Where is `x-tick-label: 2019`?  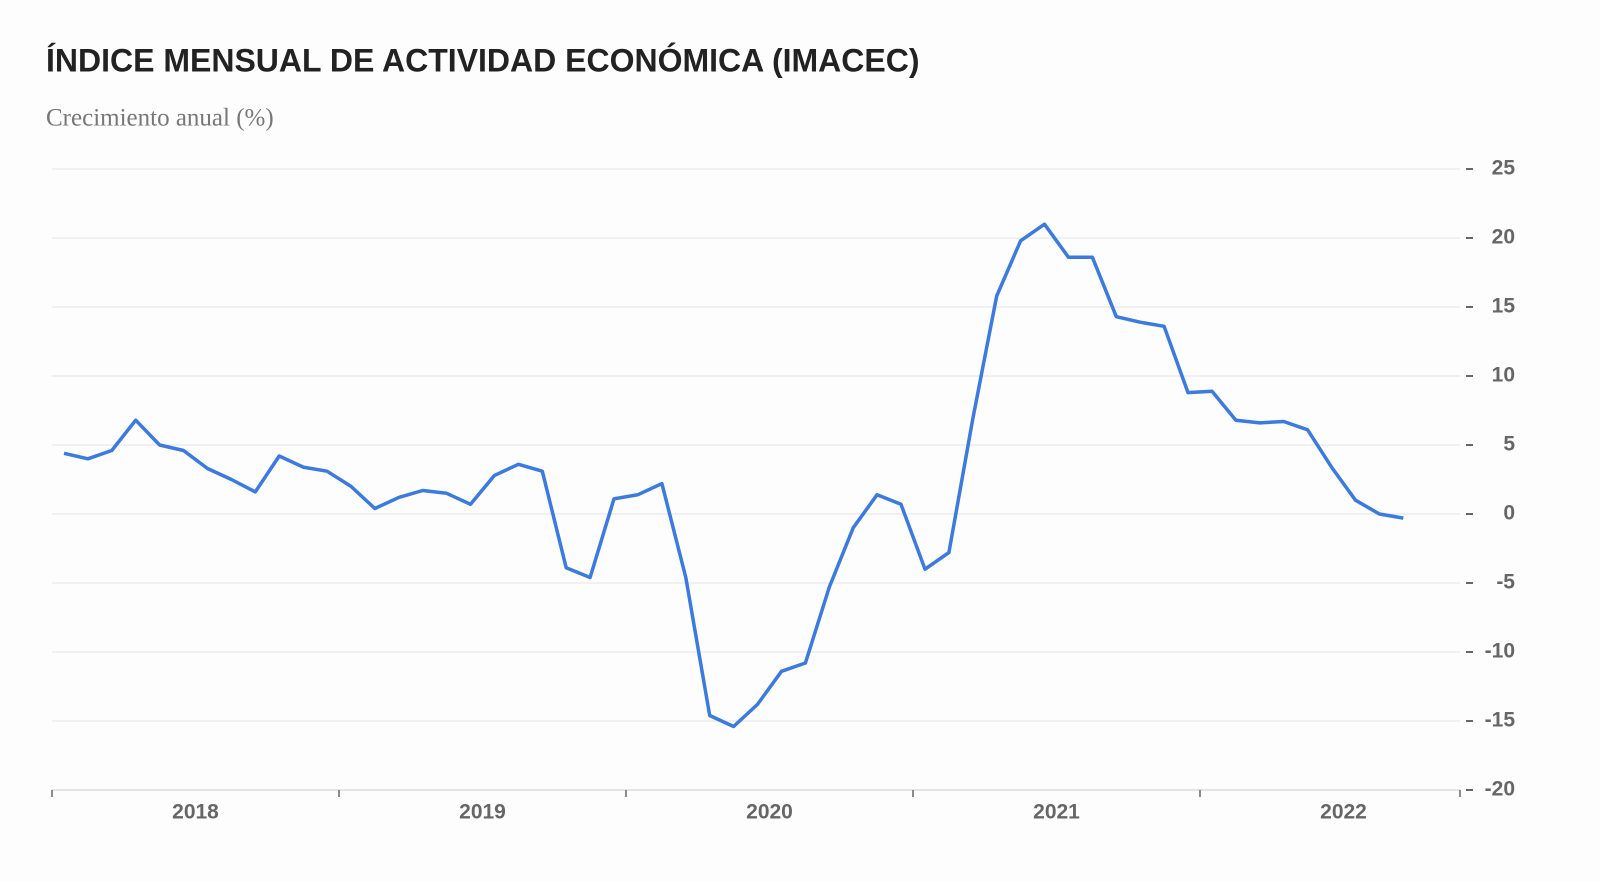
x-tick-label: 2019 is located at coordinates (482, 812).